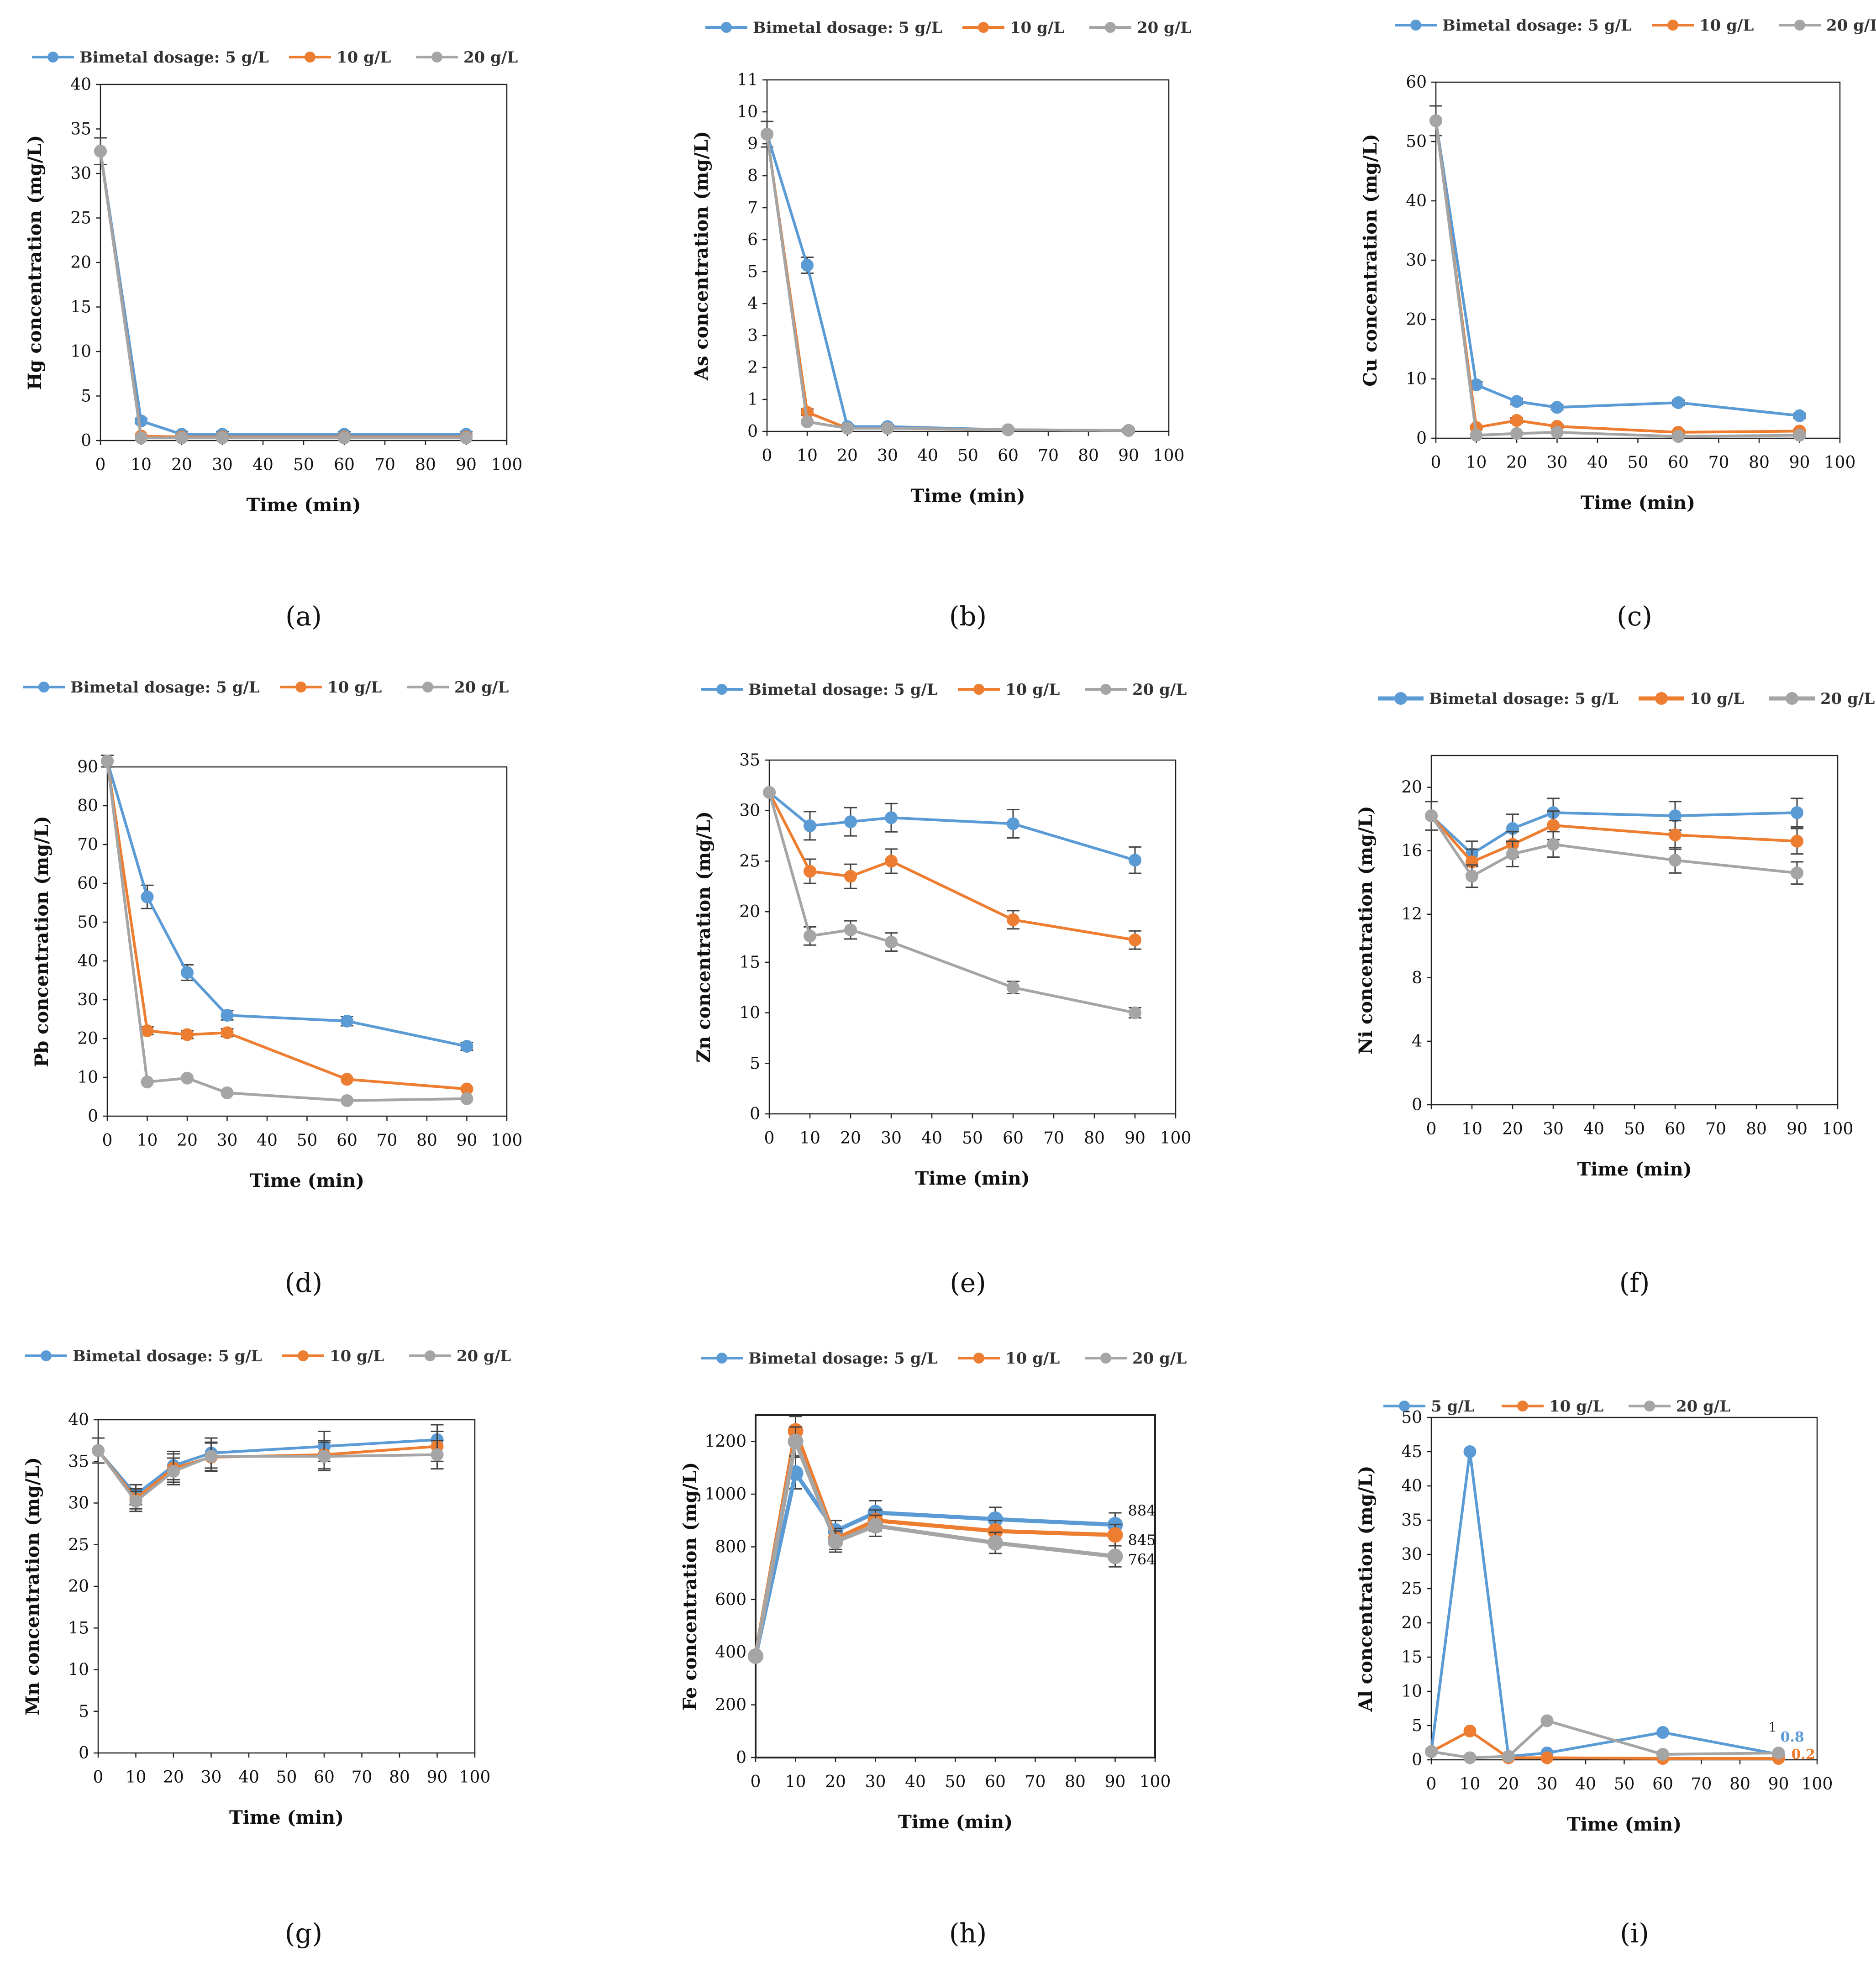  I want to click on y-tick-label: 15, so click(749, 962).